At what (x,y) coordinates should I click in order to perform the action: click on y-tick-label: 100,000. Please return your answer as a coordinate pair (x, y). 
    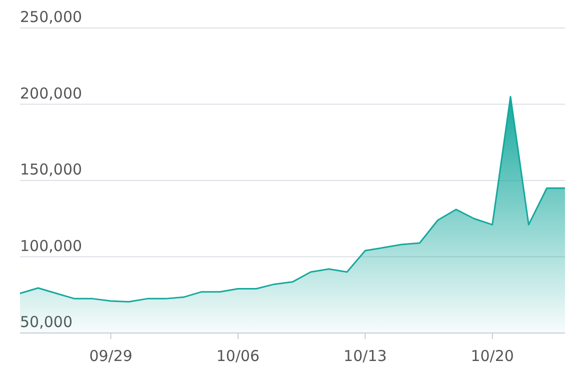
    Looking at the image, I should click on (51, 245).